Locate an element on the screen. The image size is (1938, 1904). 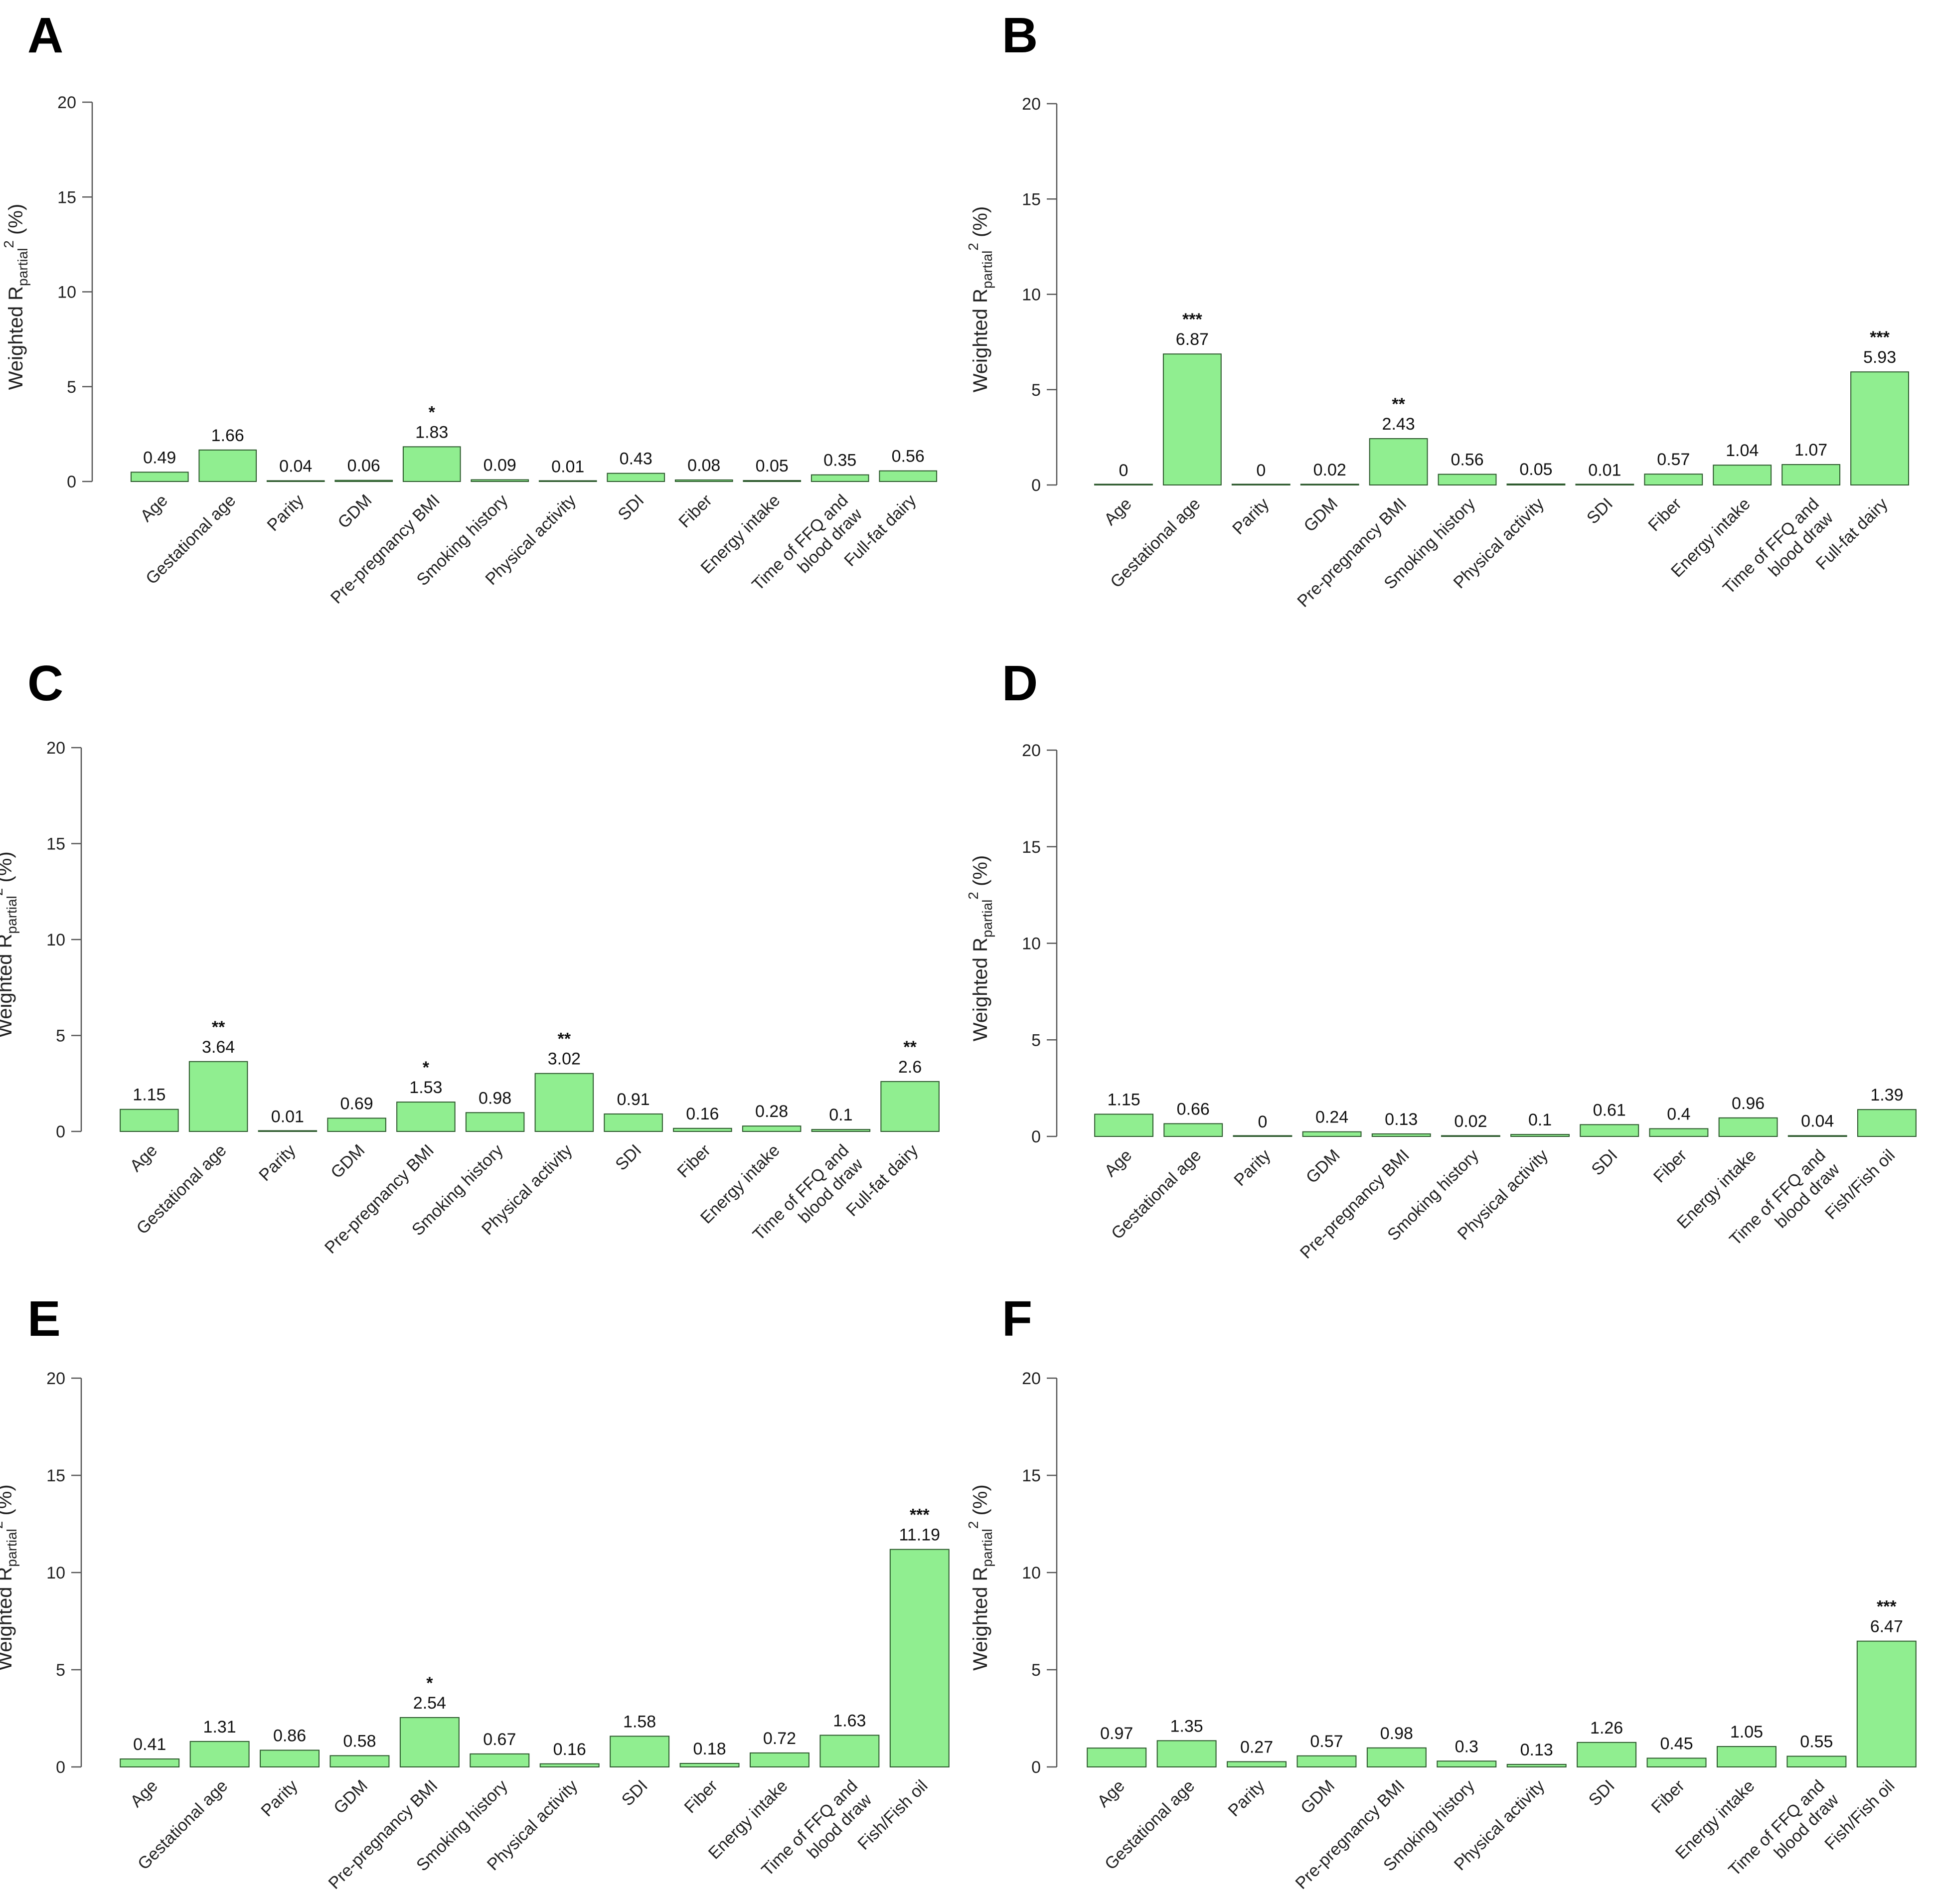
x-tick-label: Fiber is located at coordinates (701, 1796).